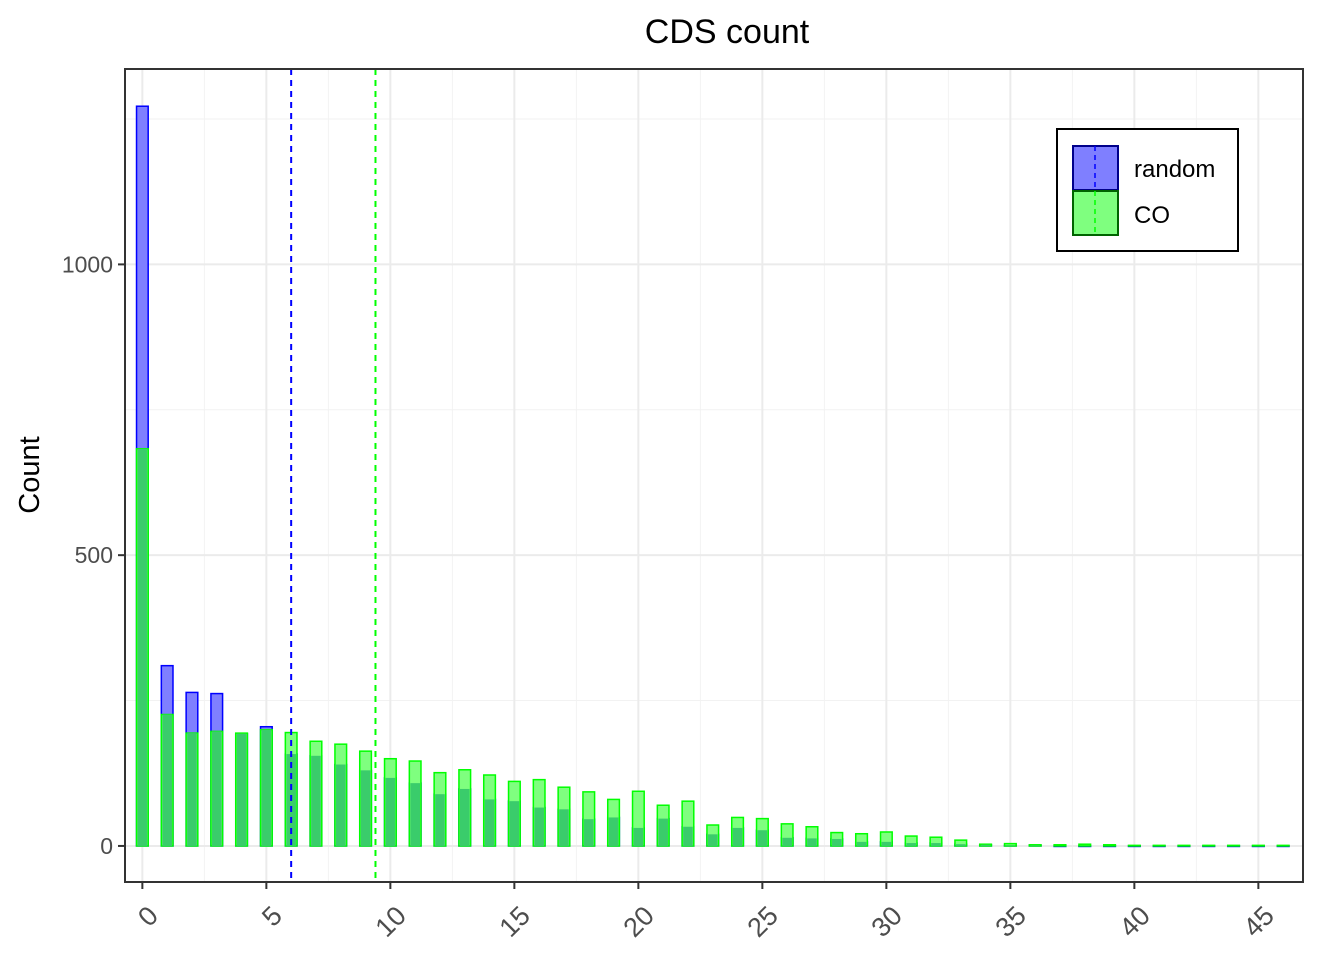 The width and height of the screenshot is (1344, 960). What do you see at coordinates (333, 475) in the screenshot?
I see `mean-lines` at bounding box center [333, 475].